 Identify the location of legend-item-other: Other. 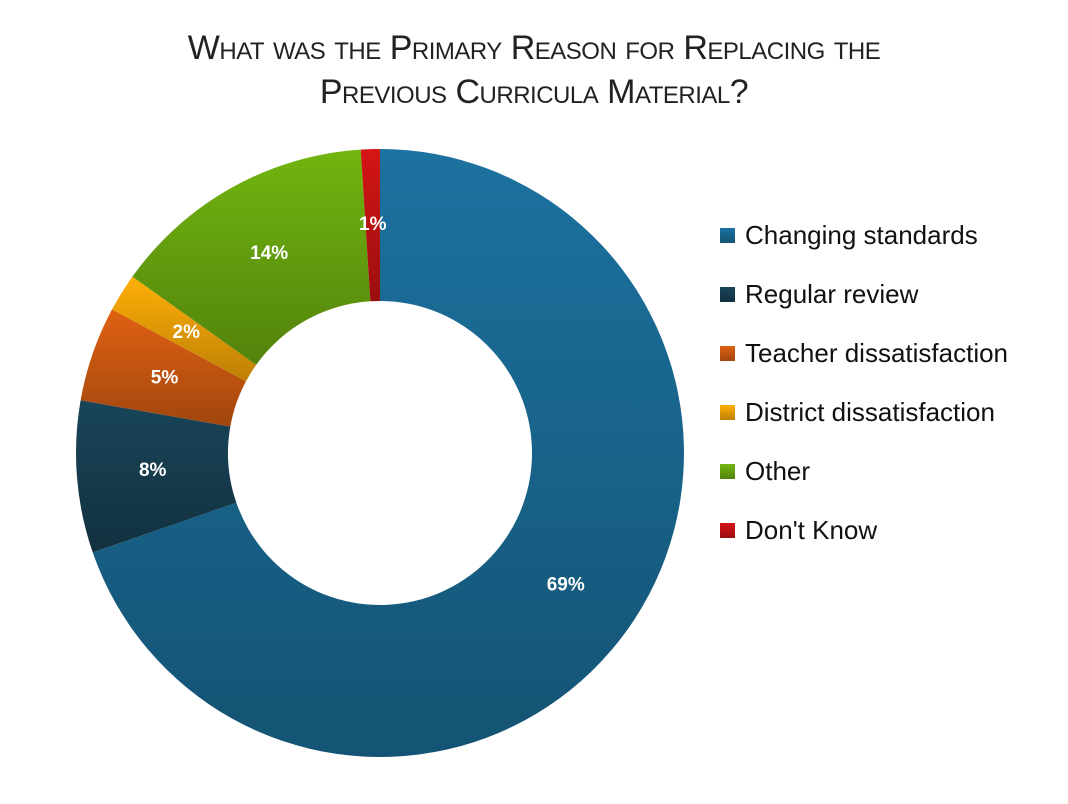
(864, 471).